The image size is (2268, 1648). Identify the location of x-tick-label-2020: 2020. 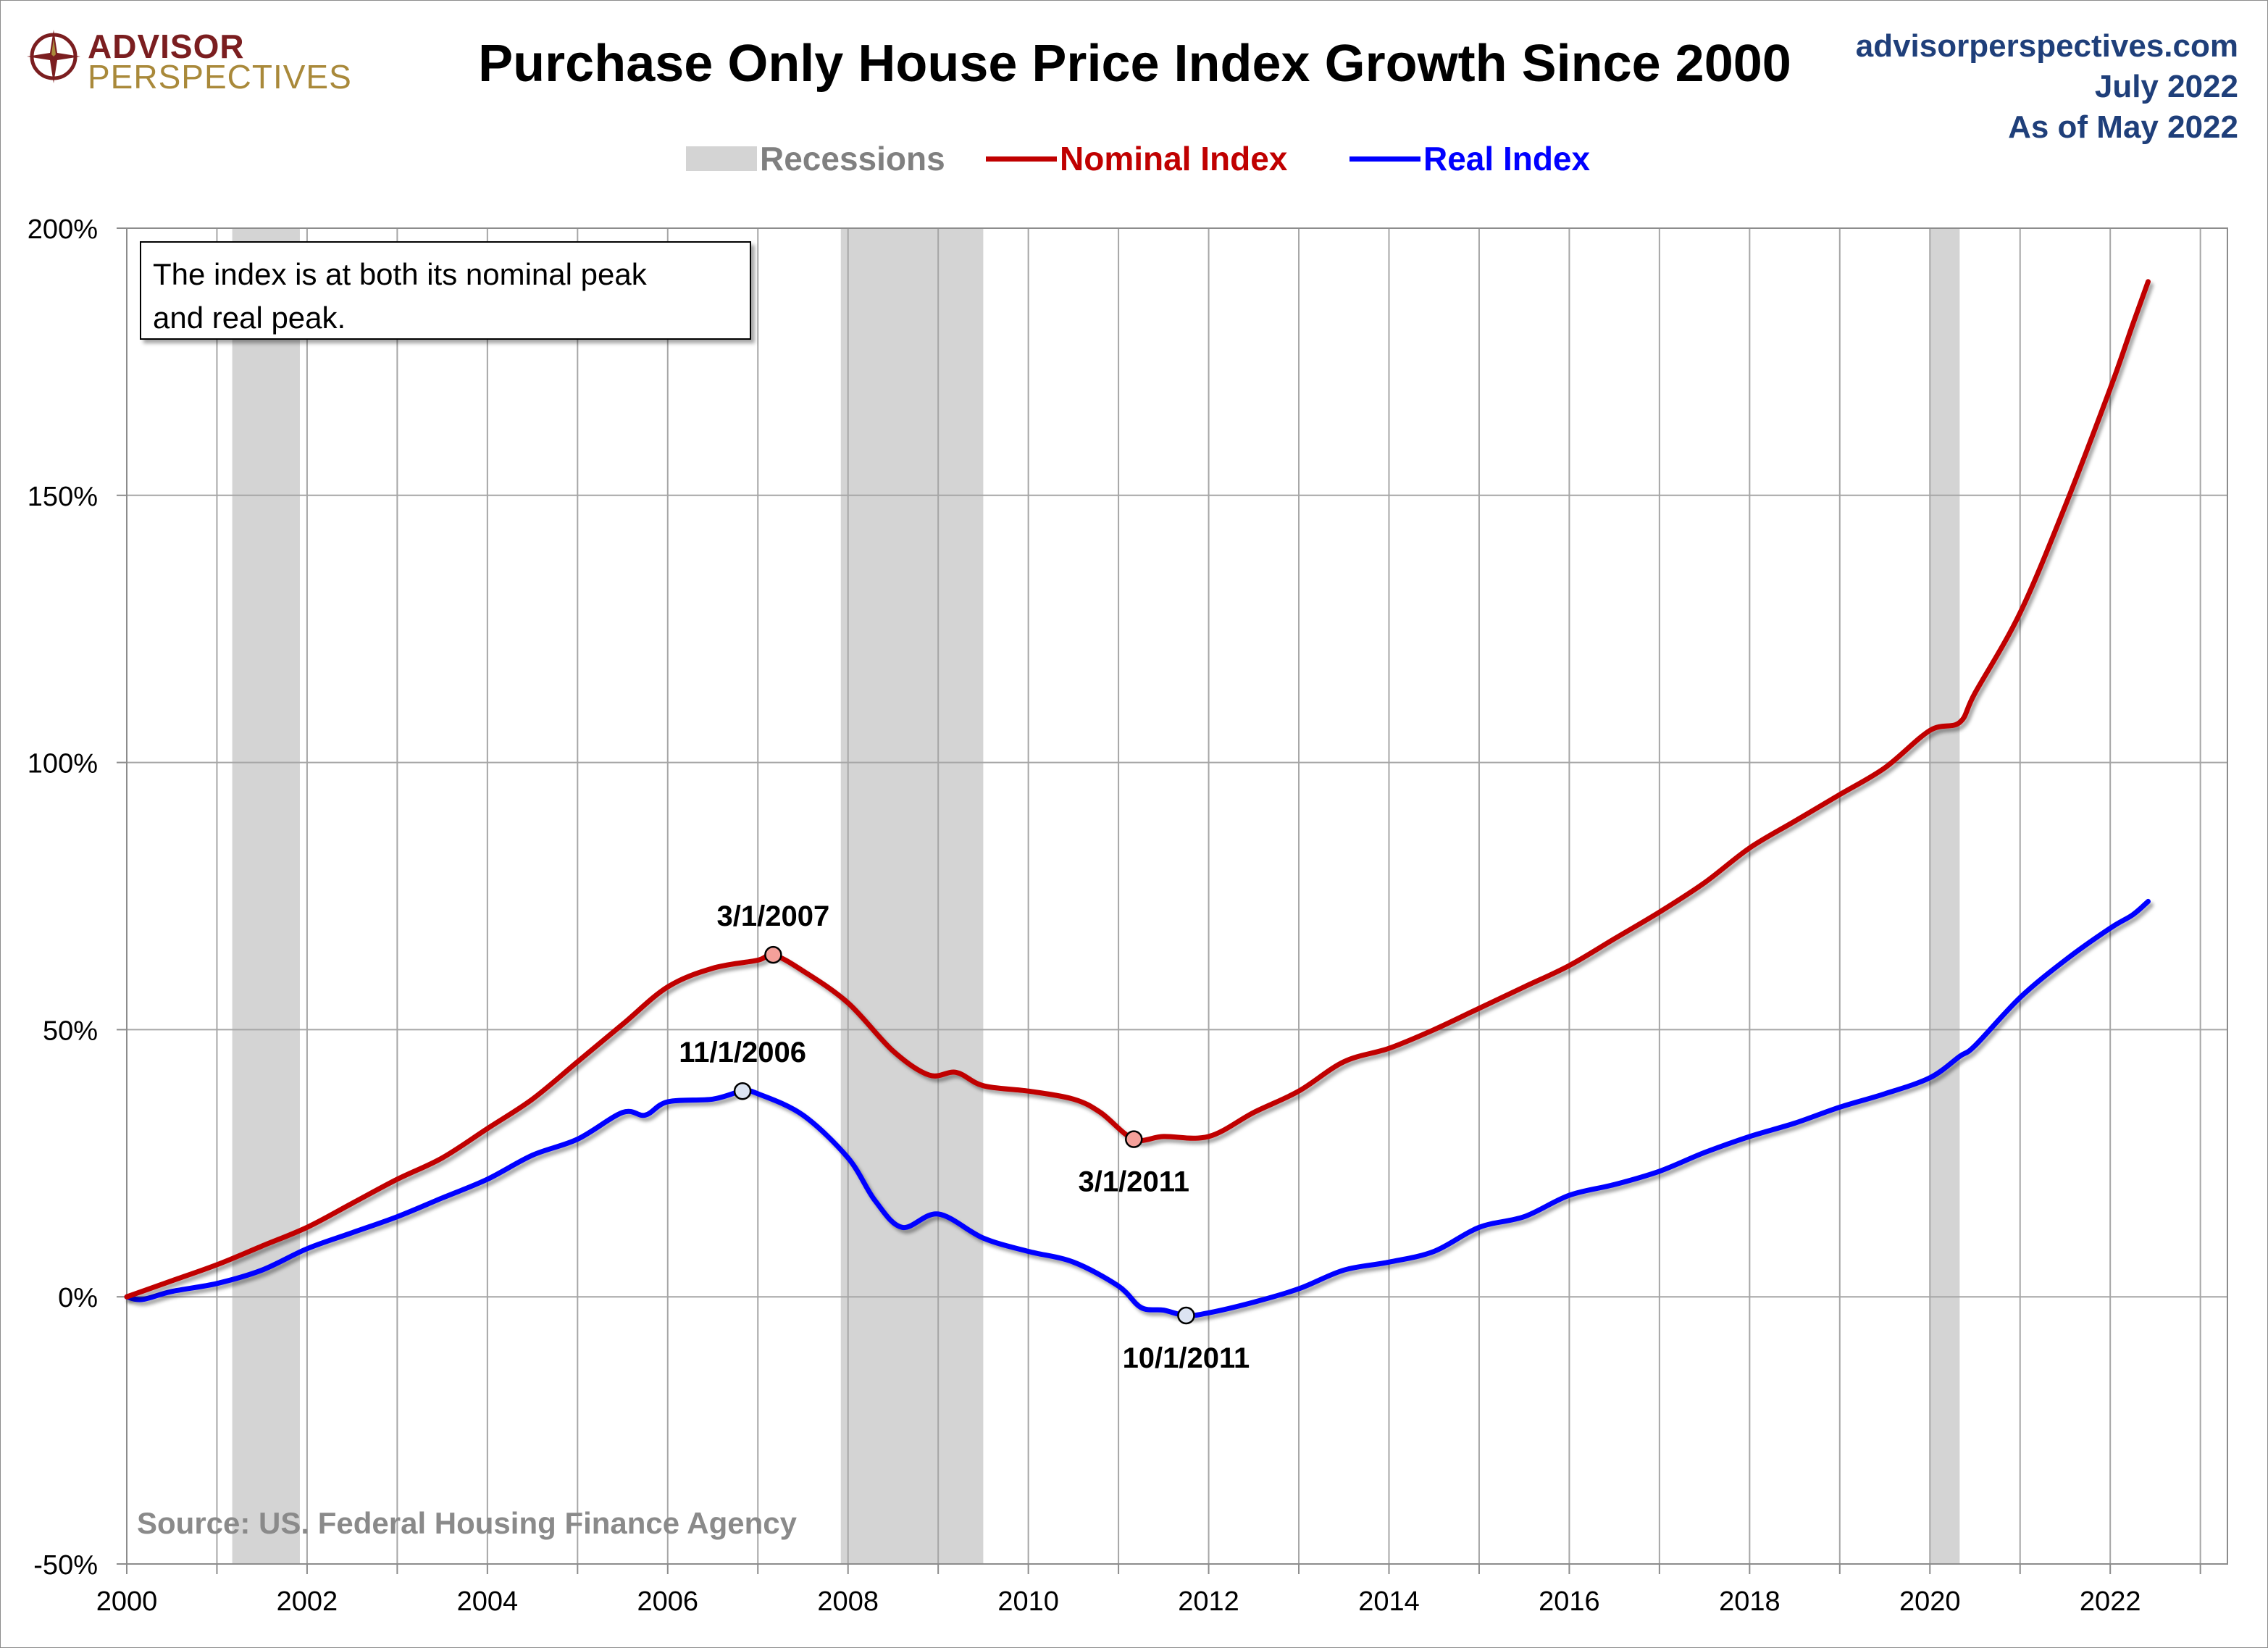
(1930, 1601).